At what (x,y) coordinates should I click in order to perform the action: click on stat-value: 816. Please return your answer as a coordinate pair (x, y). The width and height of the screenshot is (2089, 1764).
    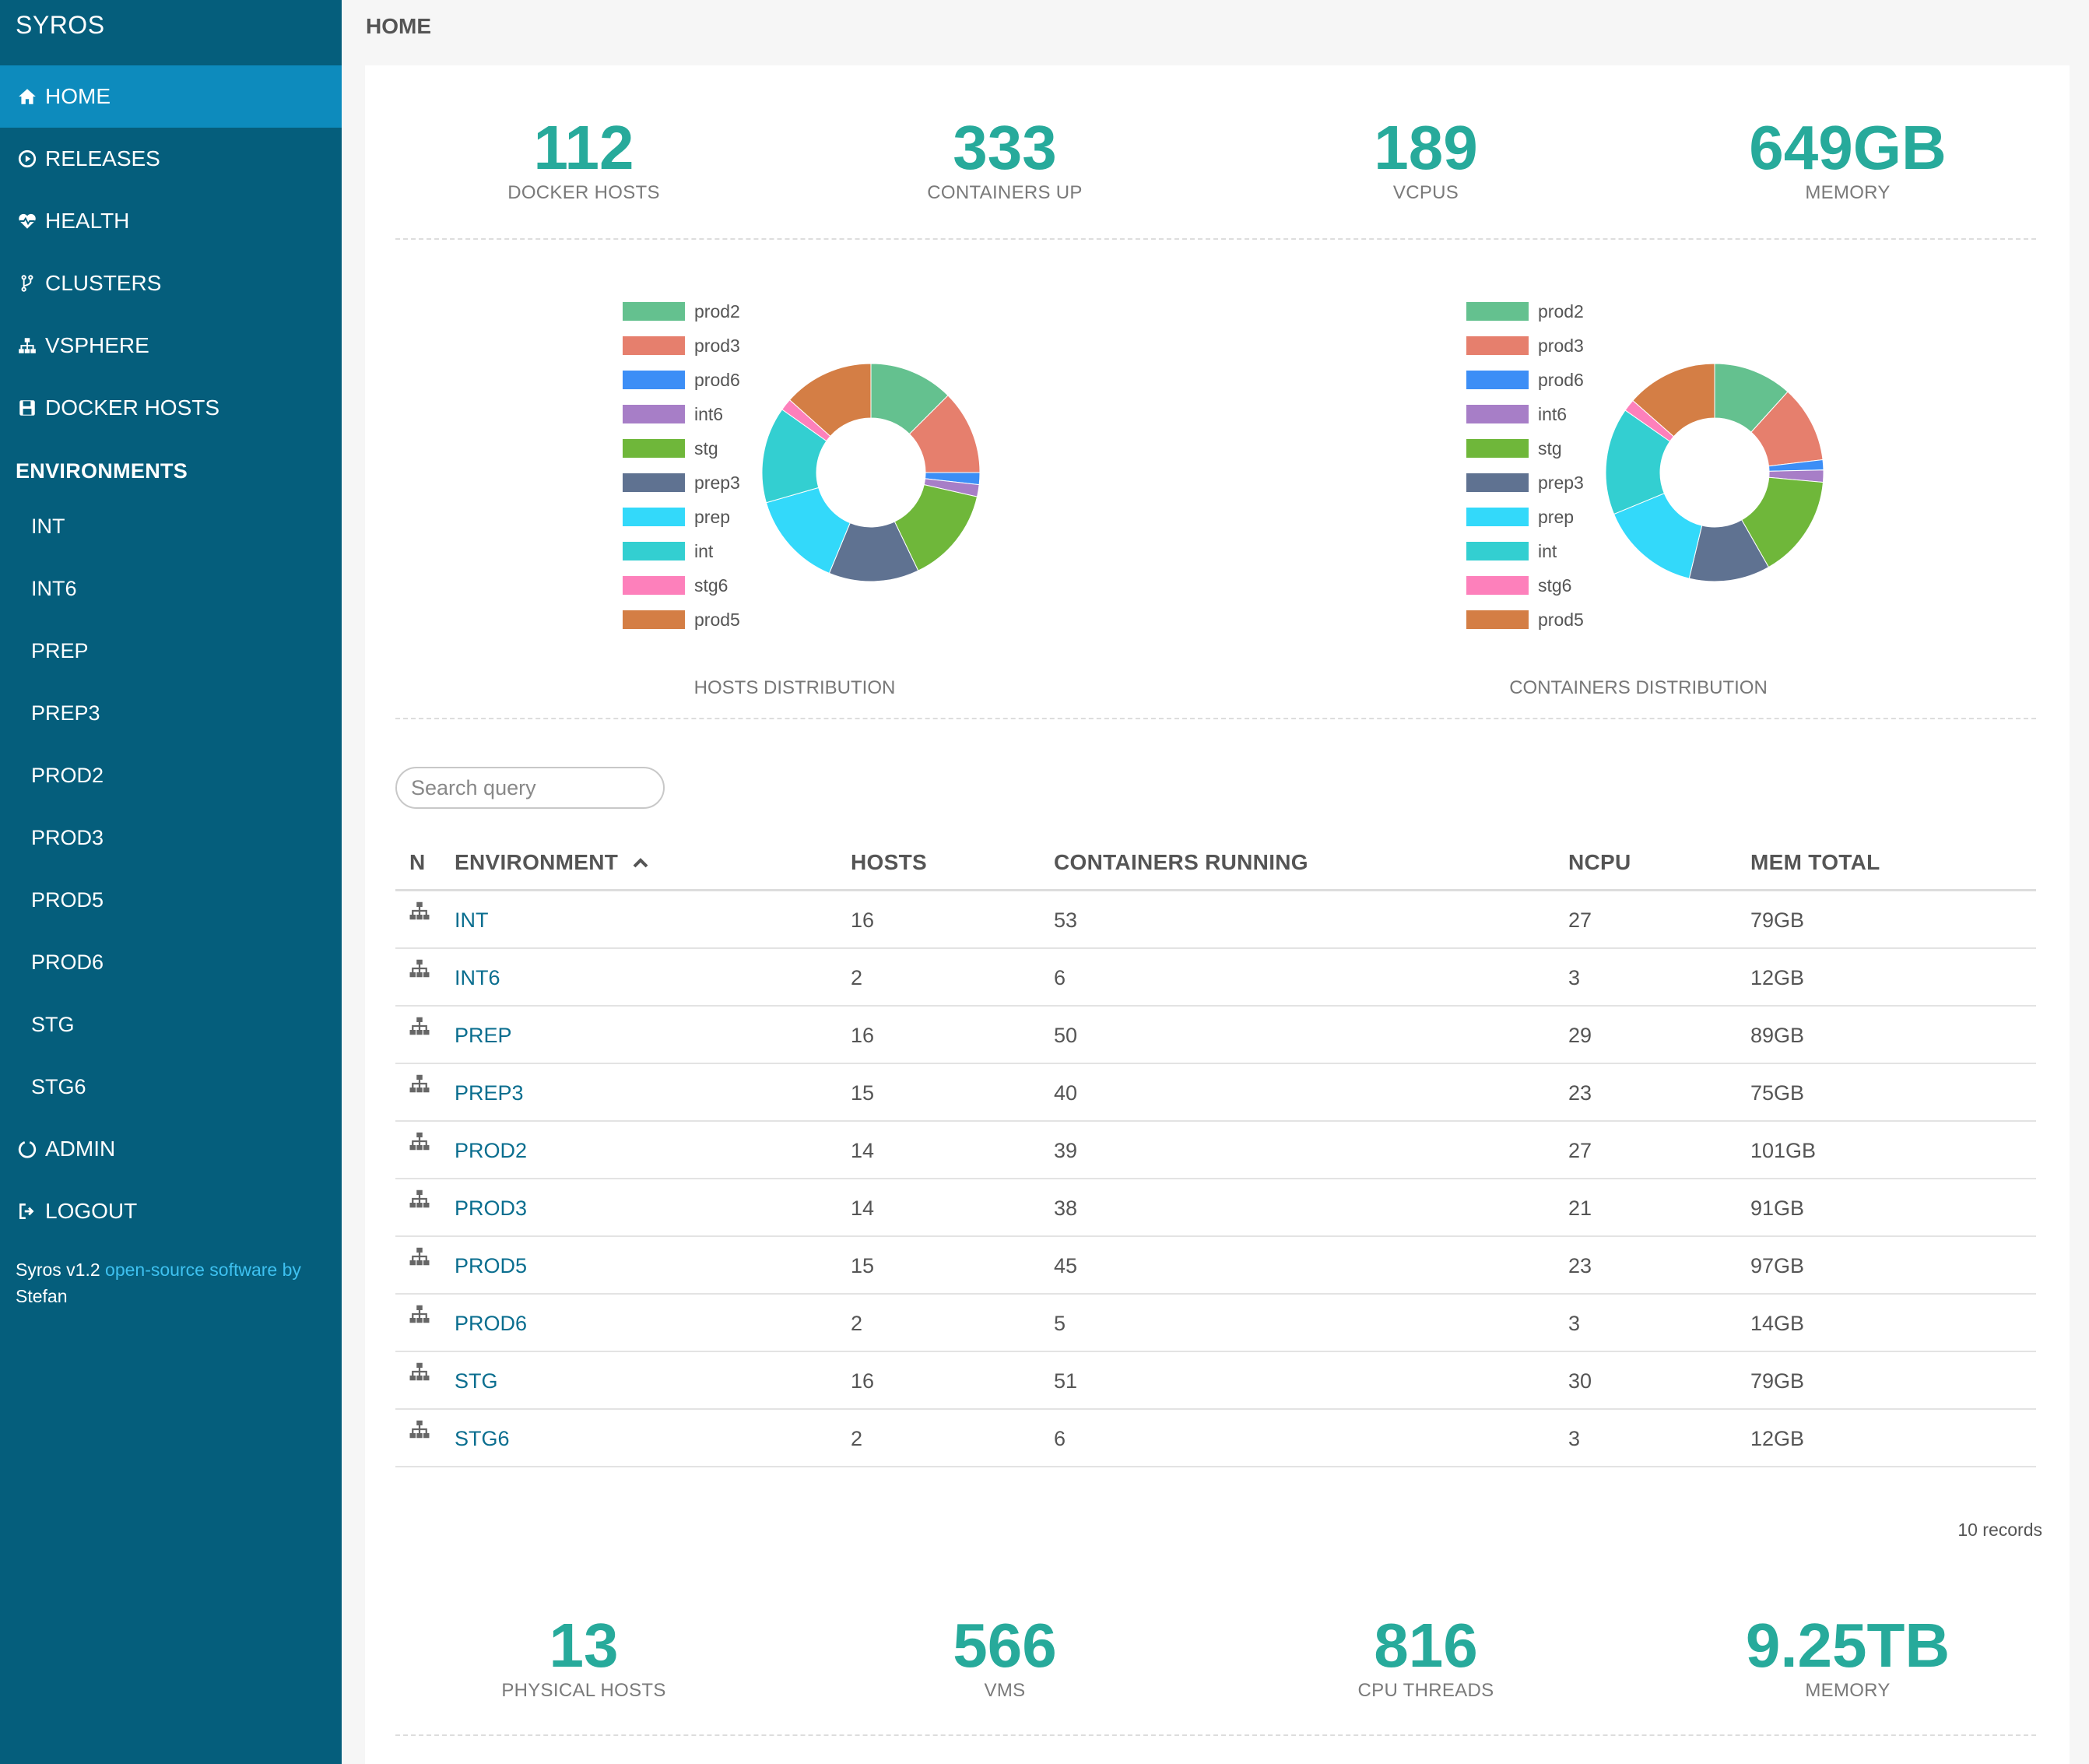
    Looking at the image, I should click on (1426, 1645).